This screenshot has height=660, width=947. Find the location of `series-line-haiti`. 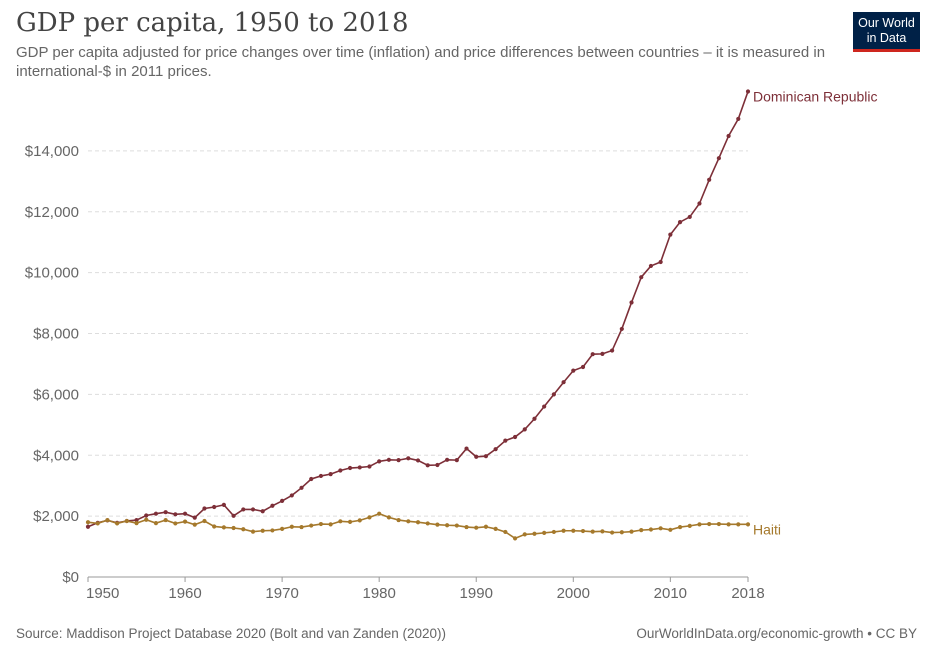

series-line-haiti is located at coordinates (417, 526).